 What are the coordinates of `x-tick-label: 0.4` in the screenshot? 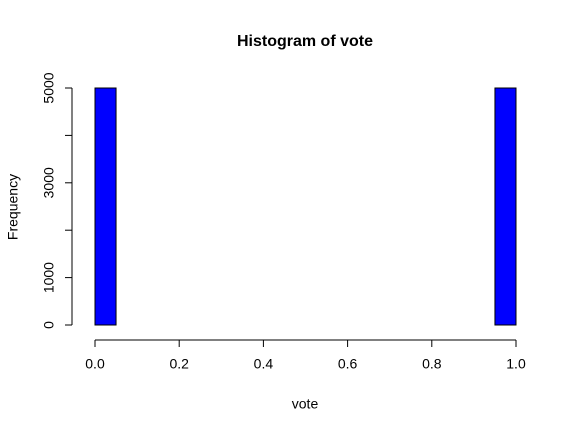 It's located at (264, 364).